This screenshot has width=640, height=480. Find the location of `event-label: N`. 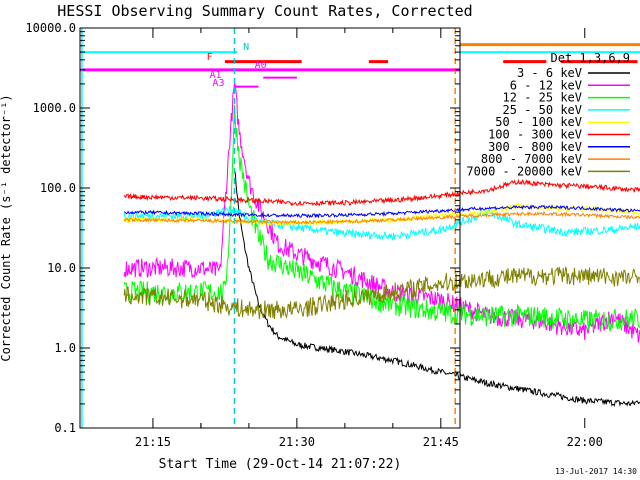

event-label: N is located at coordinates (246, 47).